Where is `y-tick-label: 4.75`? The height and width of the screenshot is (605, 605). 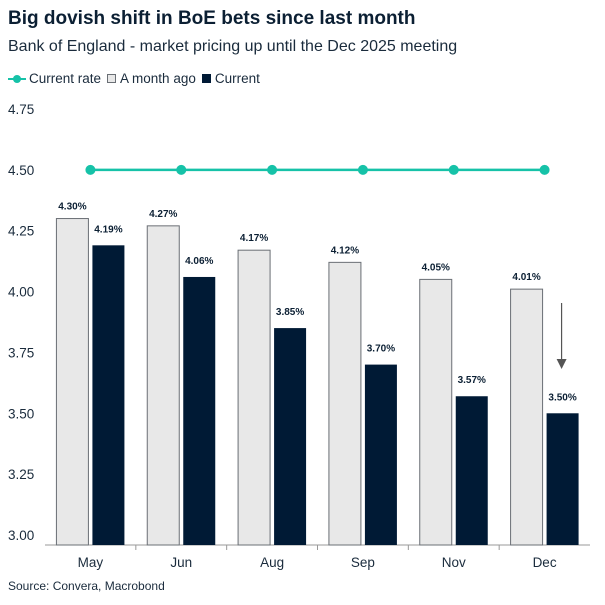
y-tick-label: 4.75 is located at coordinates (21, 109).